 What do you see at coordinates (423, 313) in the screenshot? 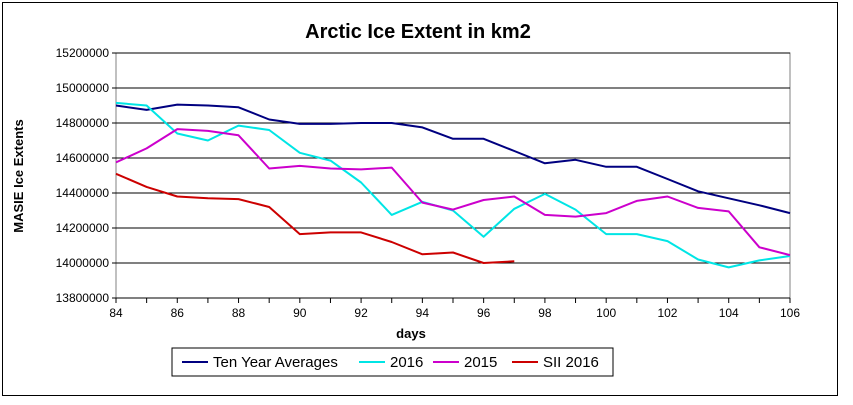
I see `x-tick-label: 94` at bounding box center [423, 313].